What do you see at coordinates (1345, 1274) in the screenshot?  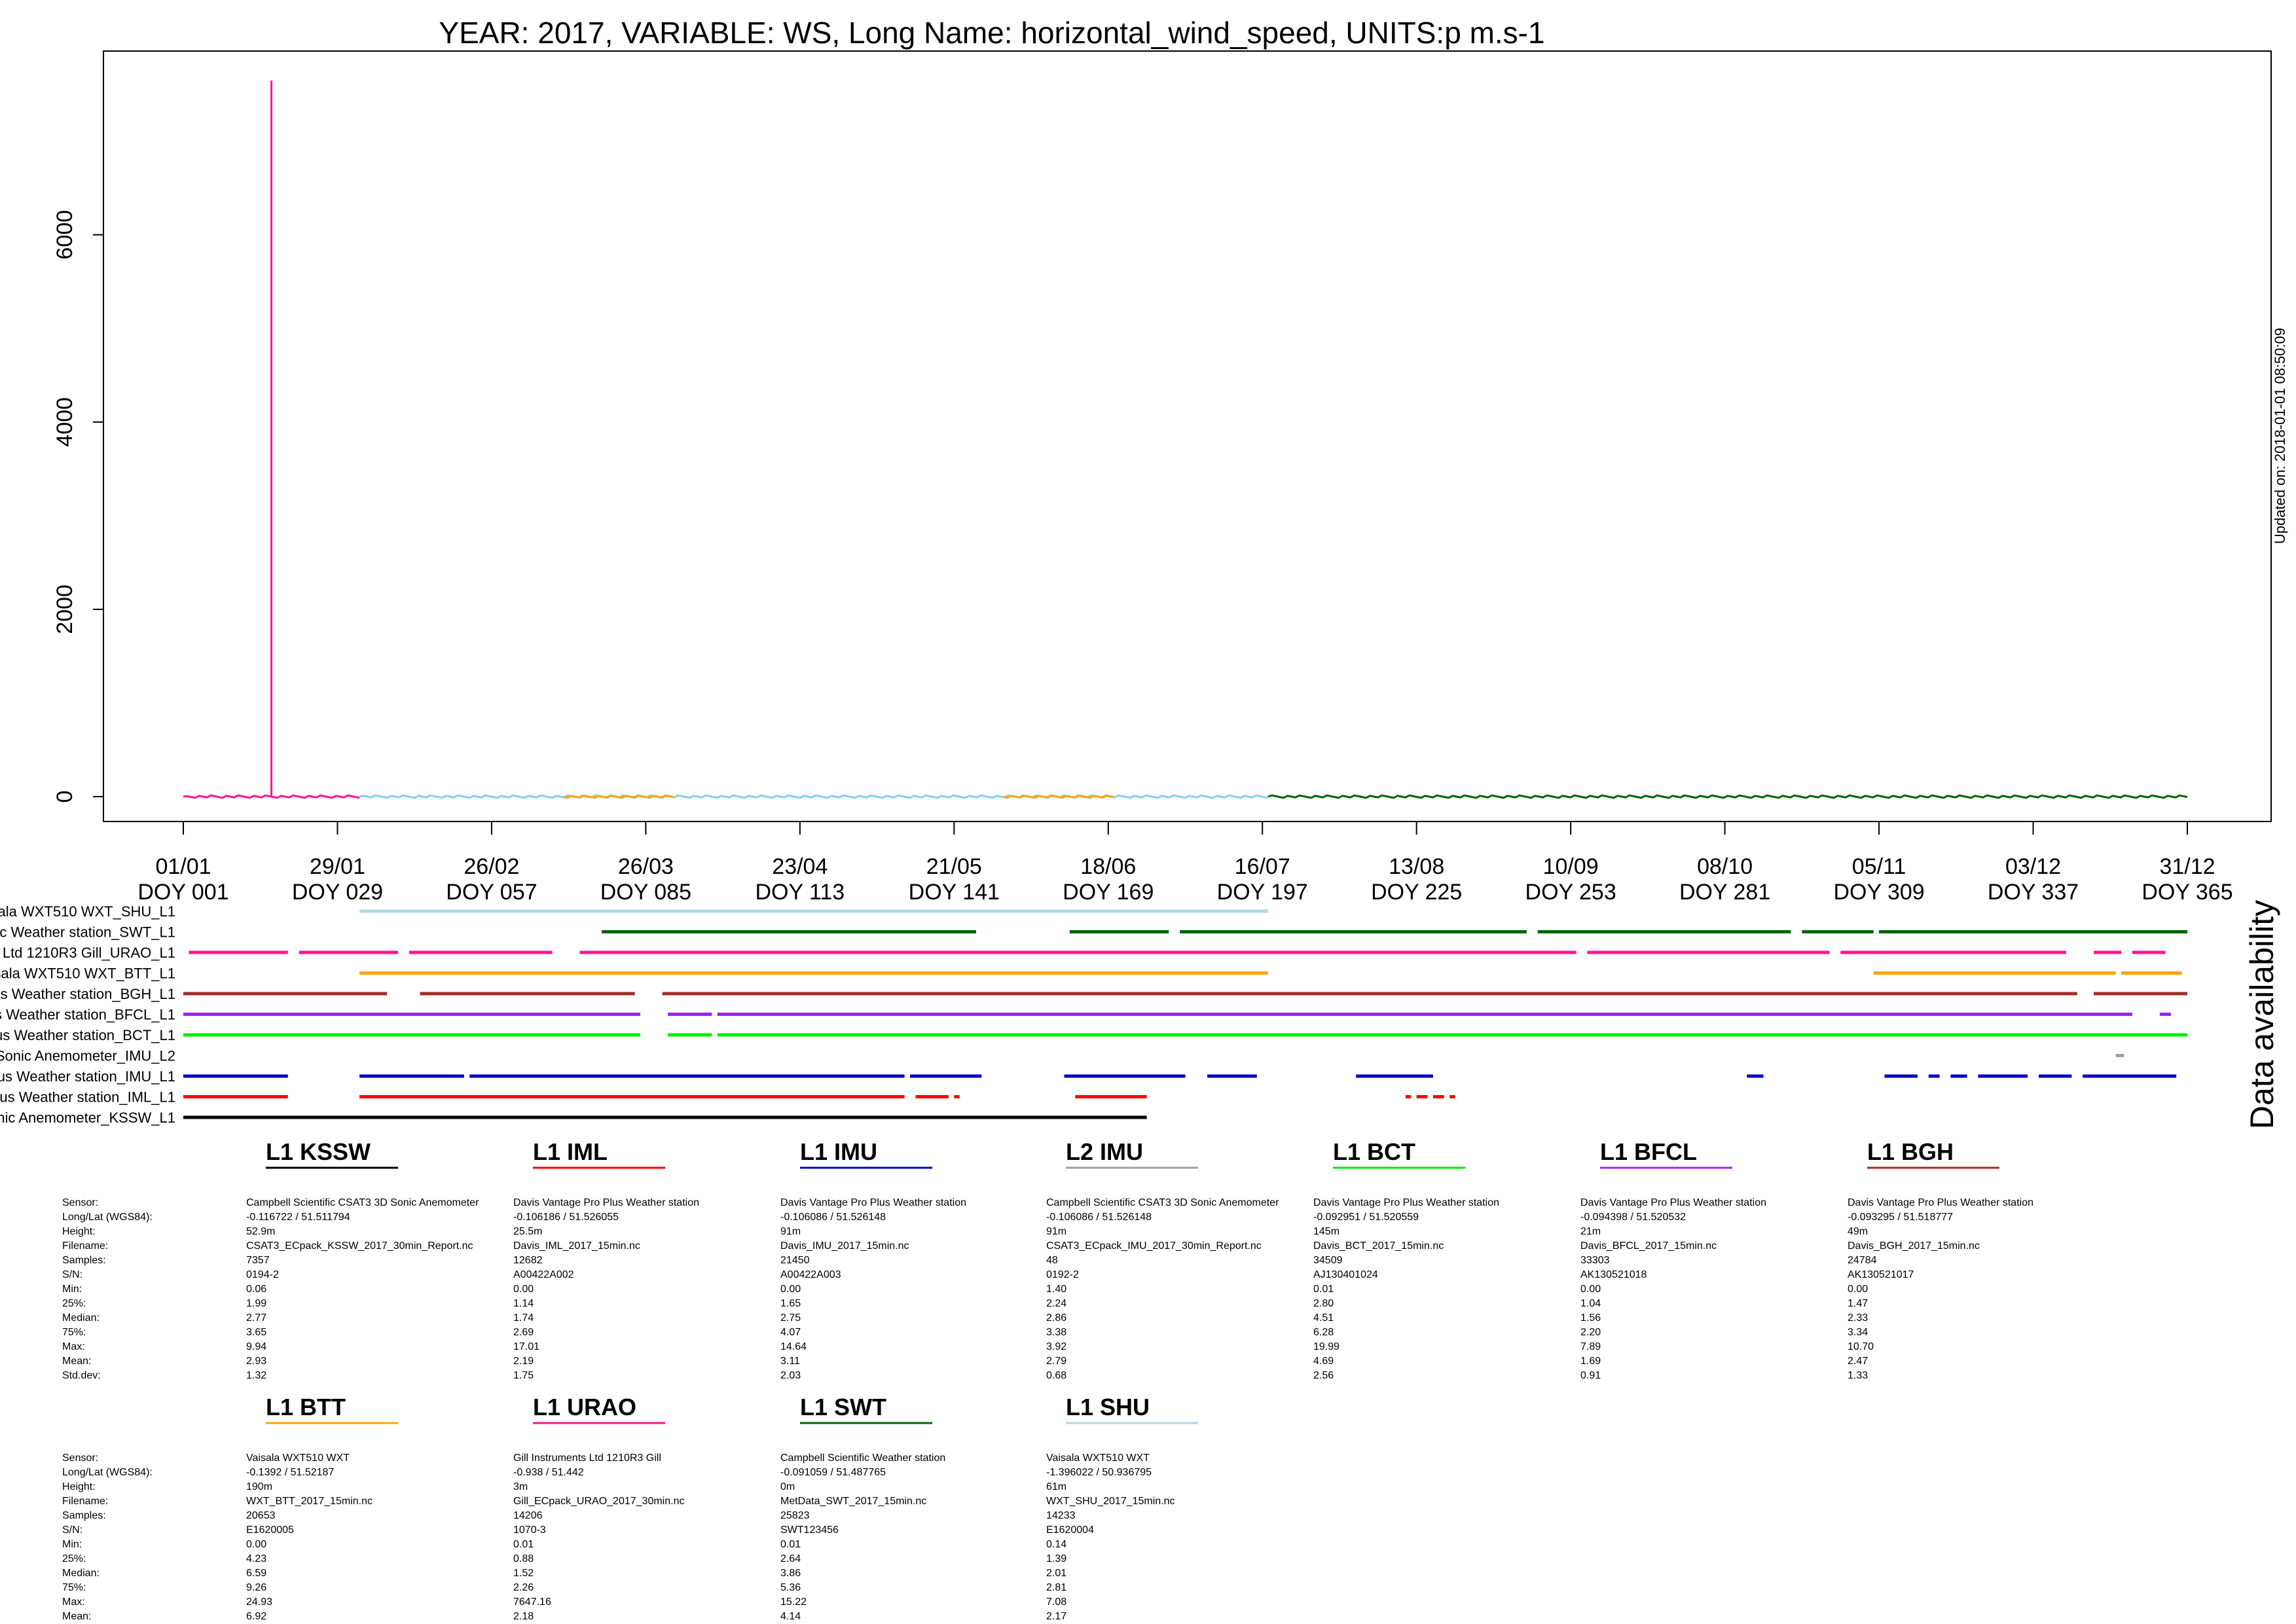 I see `station-value: AJ130401024` at bounding box center [1345, 1274].